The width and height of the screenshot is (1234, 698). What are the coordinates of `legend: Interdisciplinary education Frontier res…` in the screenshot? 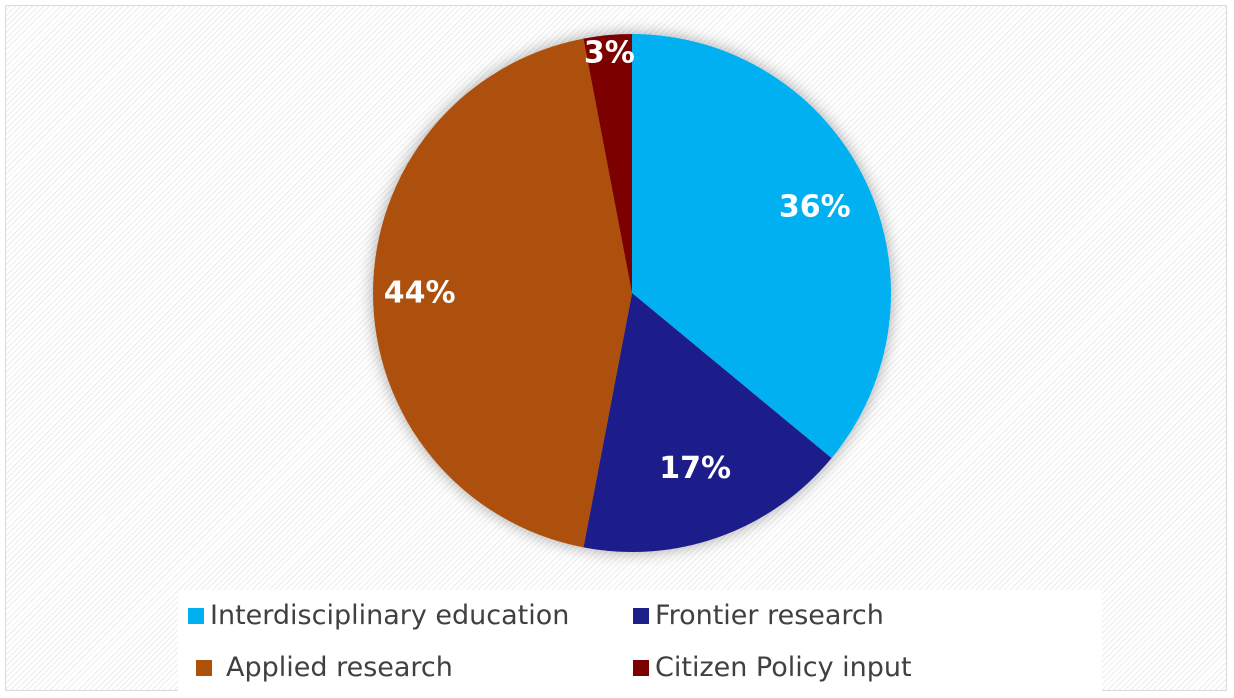 It's located at (640, 644).